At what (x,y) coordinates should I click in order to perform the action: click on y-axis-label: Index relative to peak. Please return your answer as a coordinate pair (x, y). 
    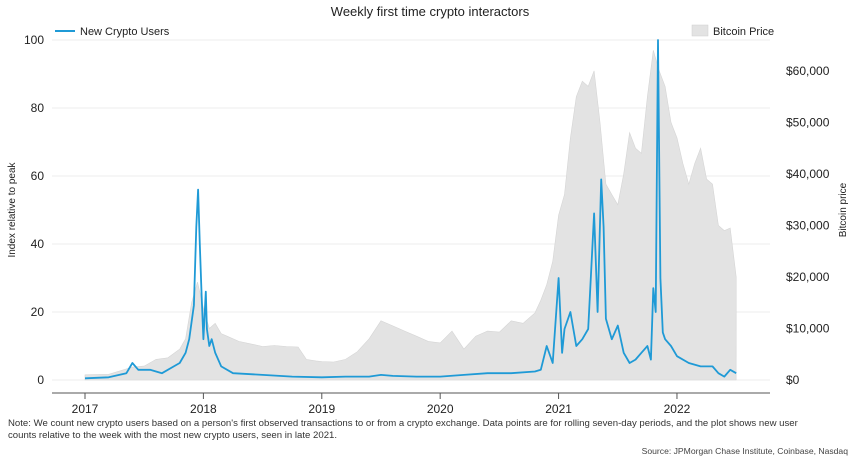
    Looking at the image, I should click on (12, 209).